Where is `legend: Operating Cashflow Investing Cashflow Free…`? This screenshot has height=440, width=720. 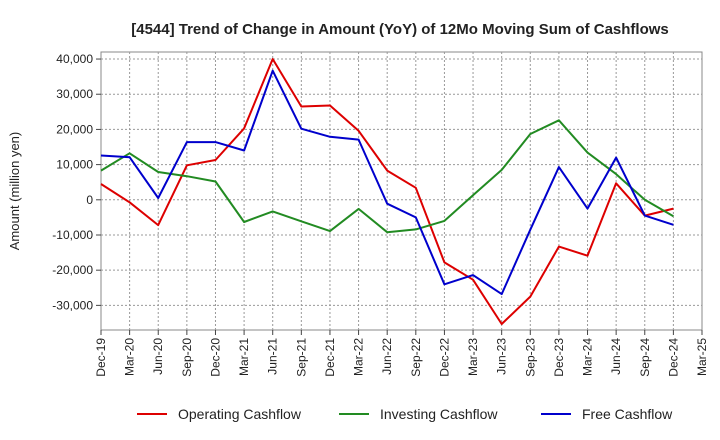
legend: Operating Cashflow Investing Cashflow Free… is located at coordinates (405, 414).